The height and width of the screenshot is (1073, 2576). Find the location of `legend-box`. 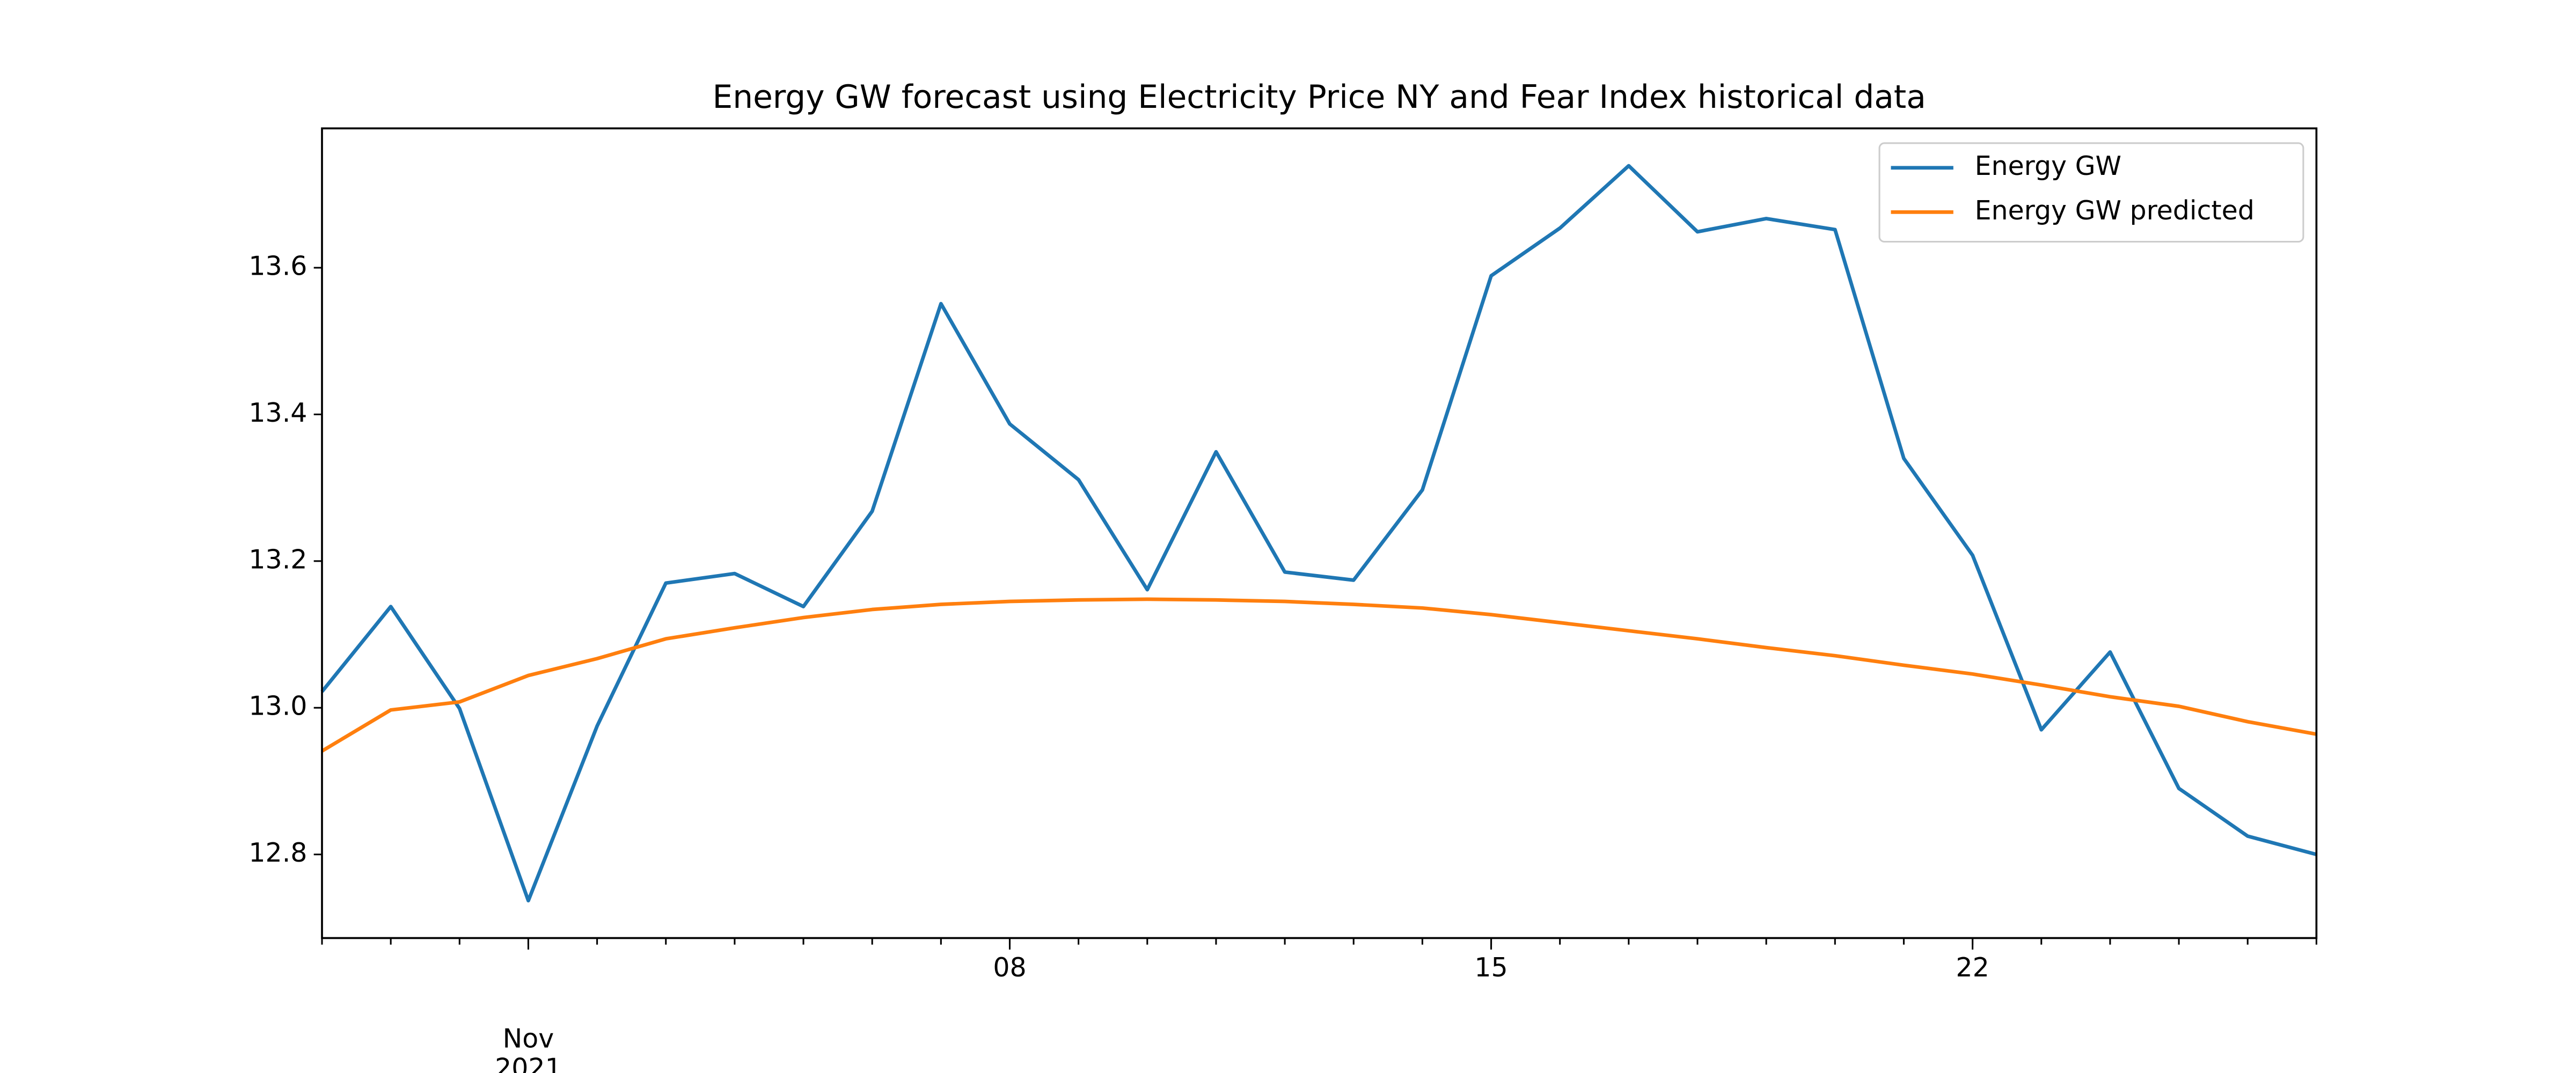

legend-box is located at coordinates (2091, 192).